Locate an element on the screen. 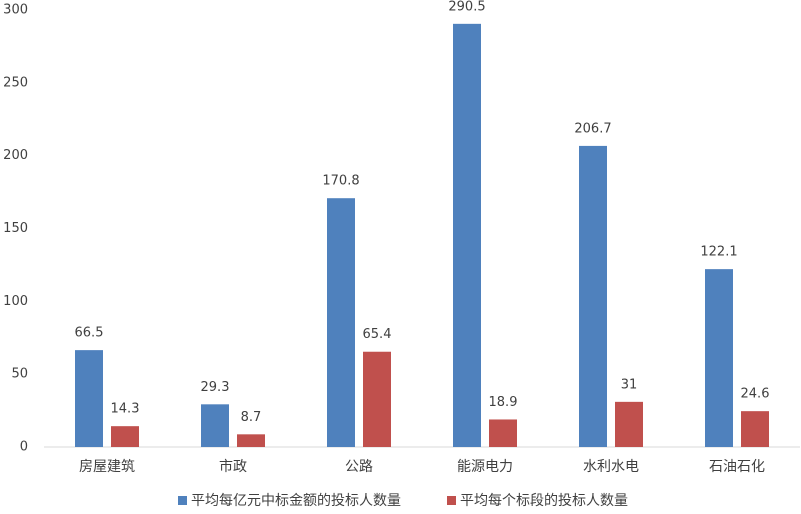 Image resolution: width=801 pixels, height=514 pixels. x-tick-label: 房屋建筑 is located at coordinates (107, 467).